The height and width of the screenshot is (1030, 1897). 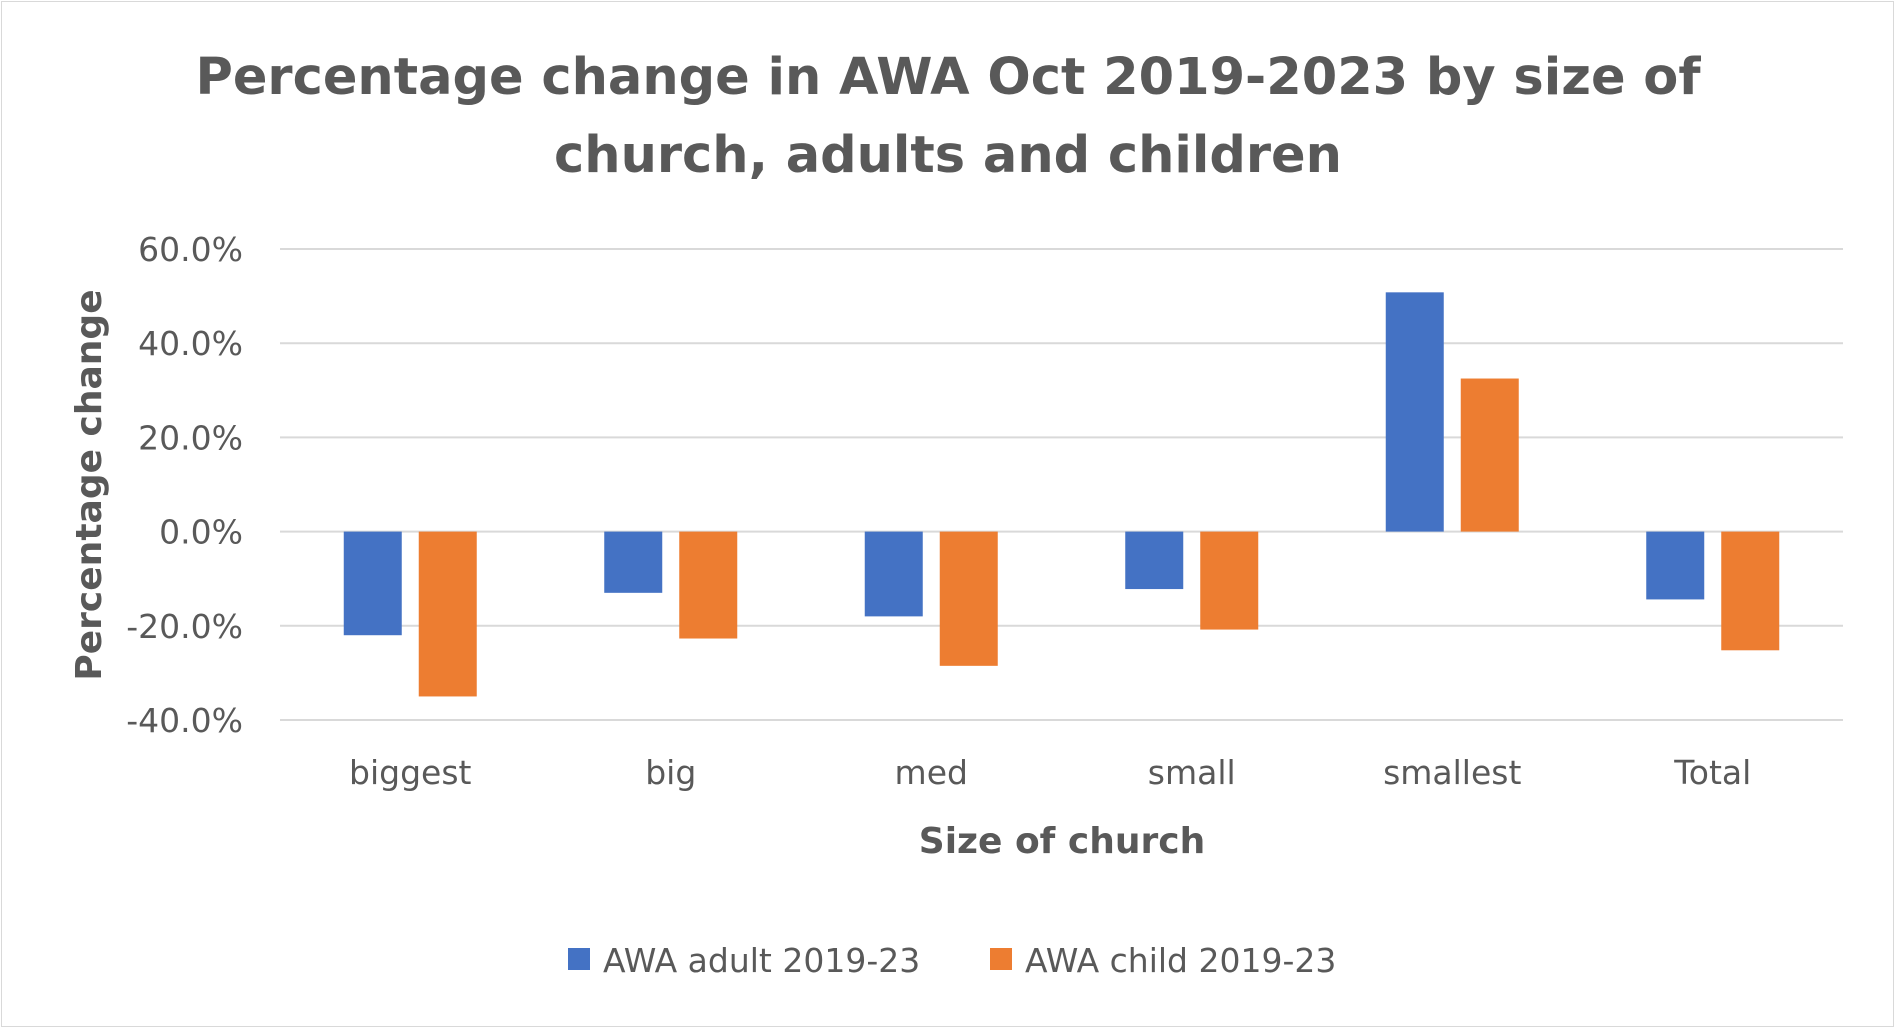 I want to click on y-tick-label: -40.0%, so click(x=184, y=720).